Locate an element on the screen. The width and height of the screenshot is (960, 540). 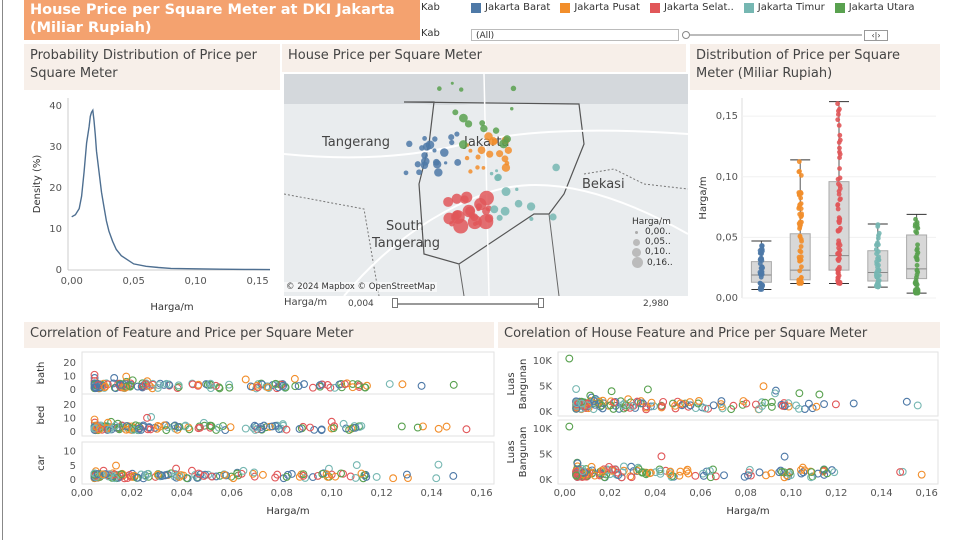
size-legend-item: 0,10.. is located at coordinates (660, 252).